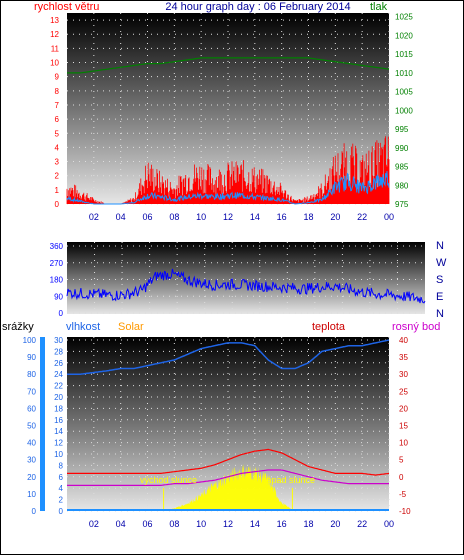 This screenshot has width=464, height=560. Describe the element at coordinates (58, 431) in the screenshot. I see `humidity-tick-label: 14` at that location.